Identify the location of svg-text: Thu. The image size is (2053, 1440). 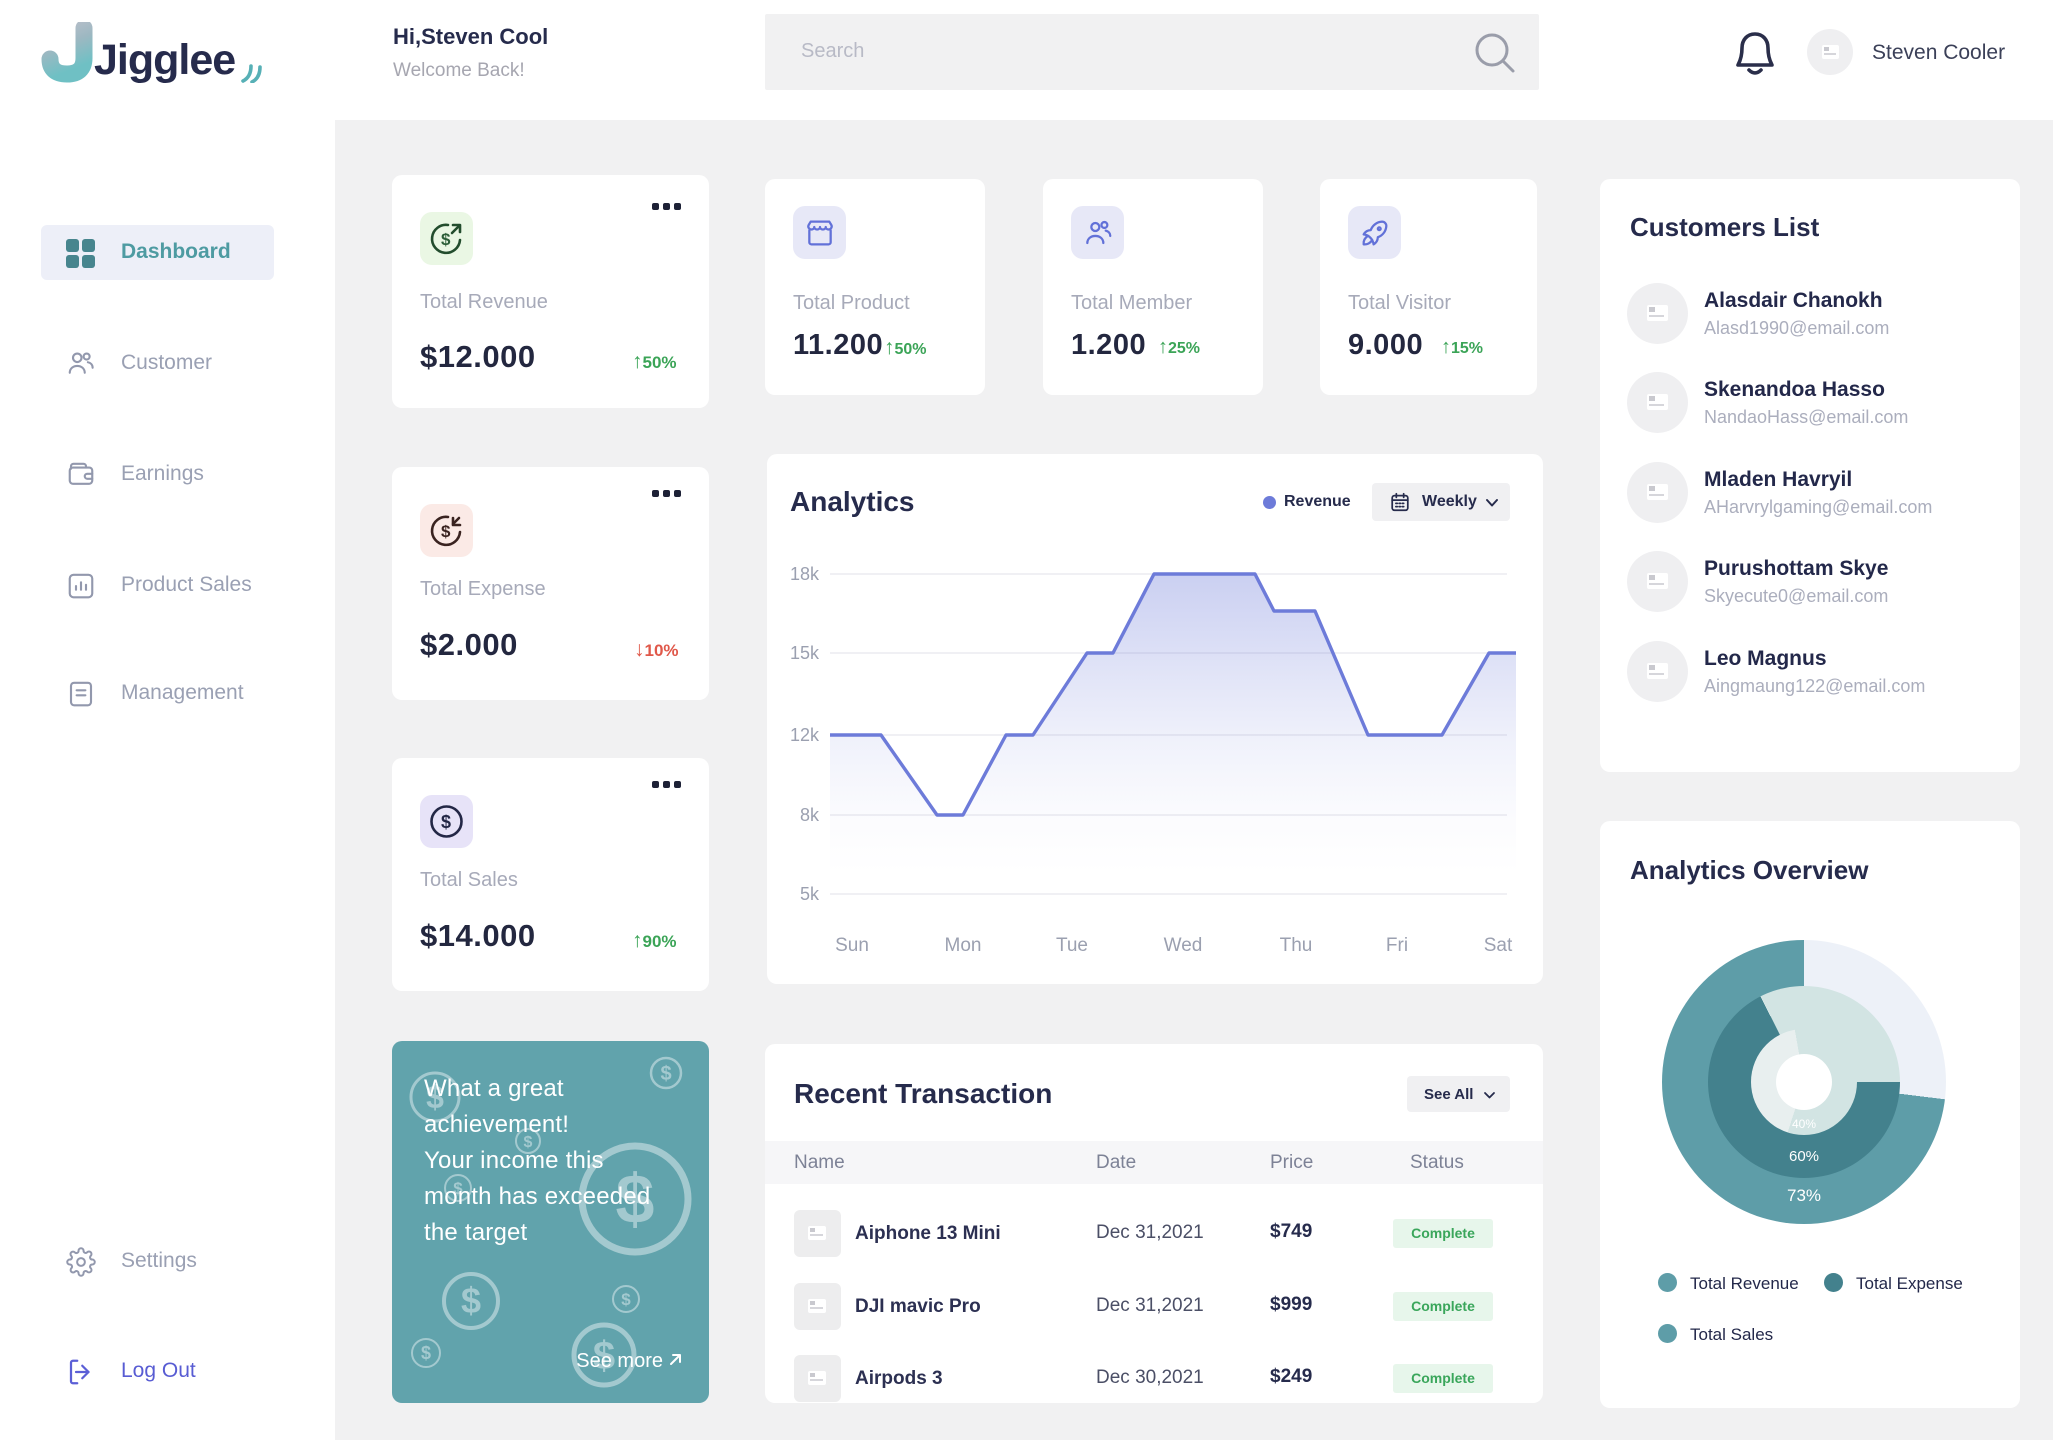
(1296, 945).